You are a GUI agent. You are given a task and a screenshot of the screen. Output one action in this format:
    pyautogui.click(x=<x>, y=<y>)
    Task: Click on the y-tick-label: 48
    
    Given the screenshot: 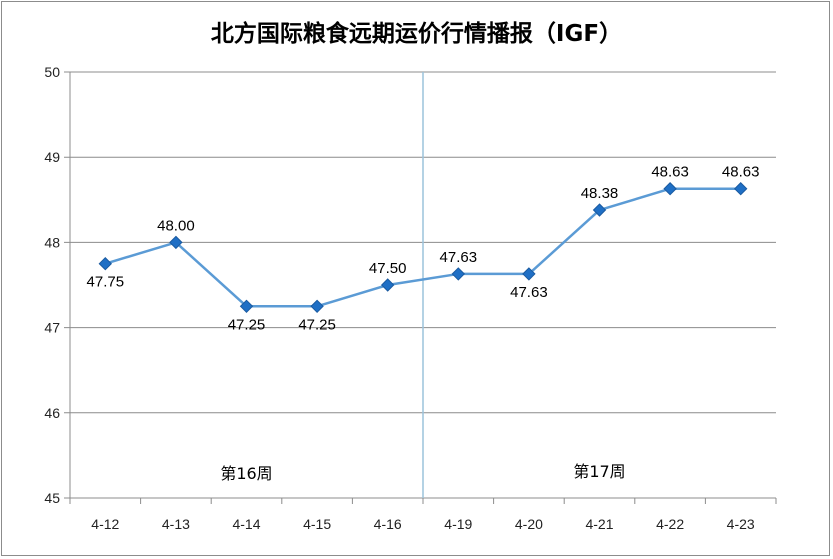 What is the action you would take?
    pyautogui.click(x=52, y=242)
    